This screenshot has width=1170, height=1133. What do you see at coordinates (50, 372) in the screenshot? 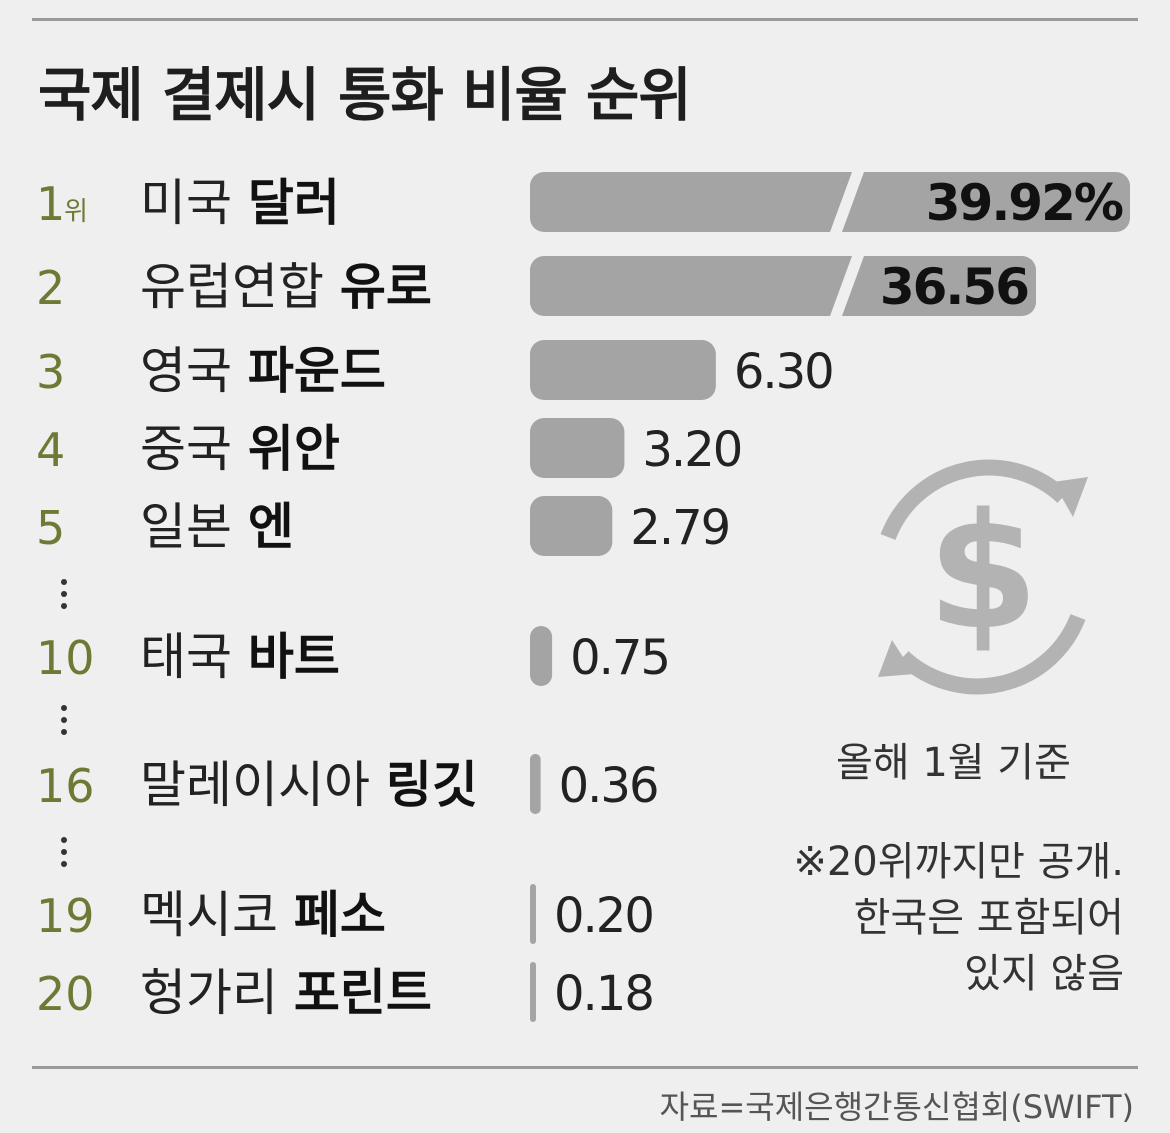
I see `rank-number: 3` at bounding box center [50, 372].